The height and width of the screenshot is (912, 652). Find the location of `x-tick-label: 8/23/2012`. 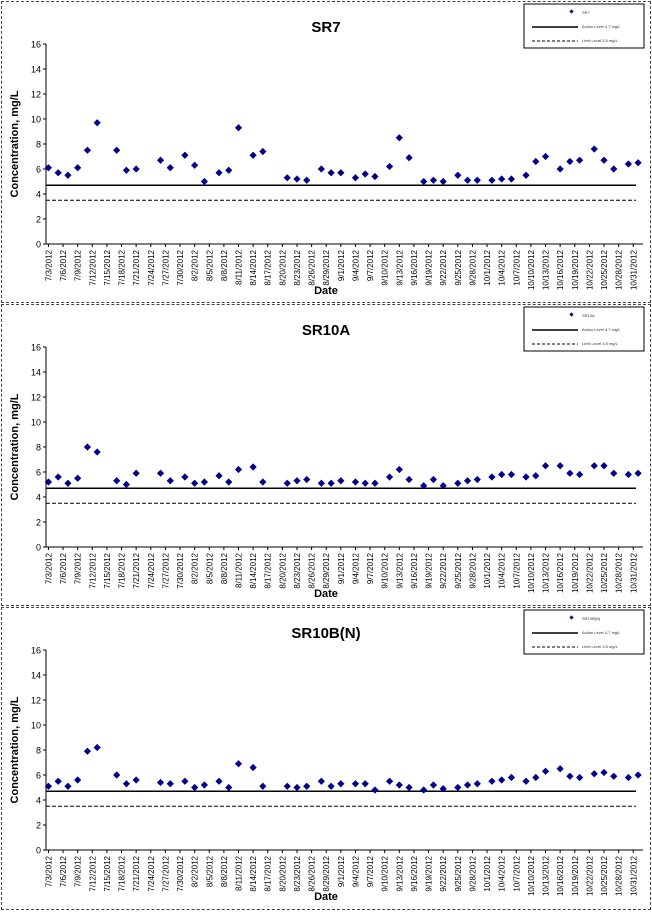

x-tick-label: 8/23/2012 is located at coordinates (297, 873).